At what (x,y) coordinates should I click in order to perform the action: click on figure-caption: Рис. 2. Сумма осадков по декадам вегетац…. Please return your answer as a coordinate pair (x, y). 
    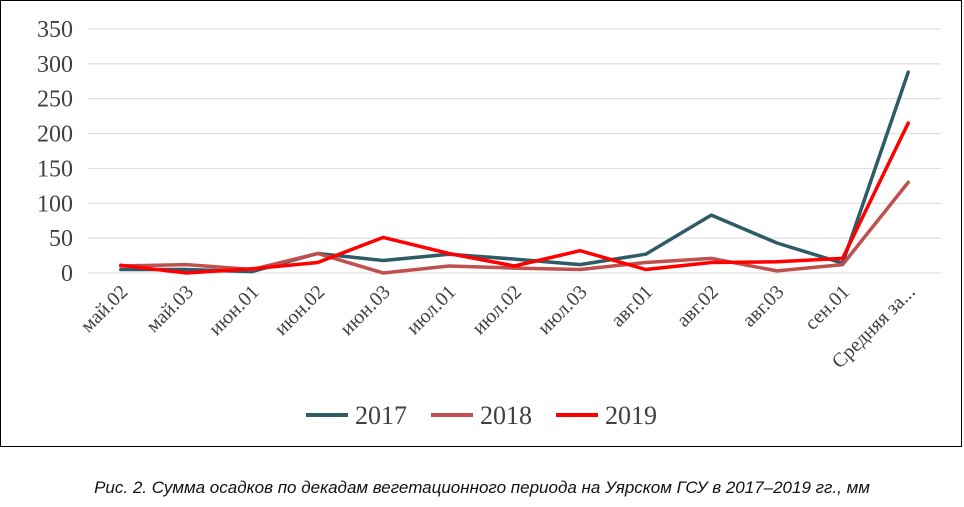
    Looking at the image, I should click on (482, 487).